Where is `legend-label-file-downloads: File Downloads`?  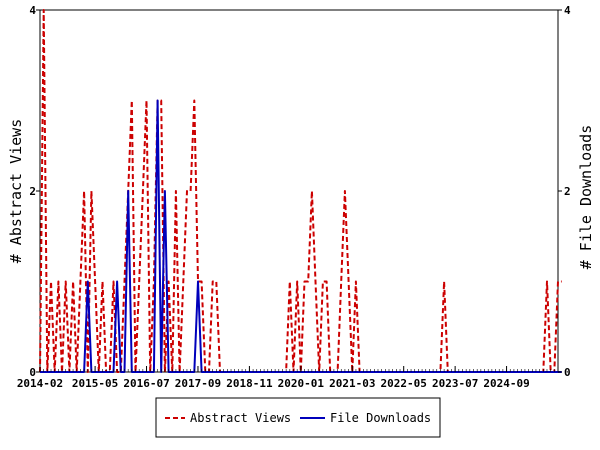
legend-label-file-downloads: File Downloads is located at coordinates (380, 418).